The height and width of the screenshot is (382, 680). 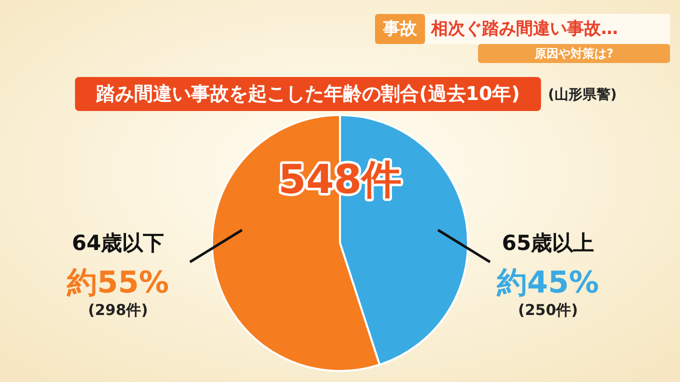 What do you see at coordinates (548, 243) in the screenshot?
I see `slice-label: 65歳以上` at bounding box center [548, 243].